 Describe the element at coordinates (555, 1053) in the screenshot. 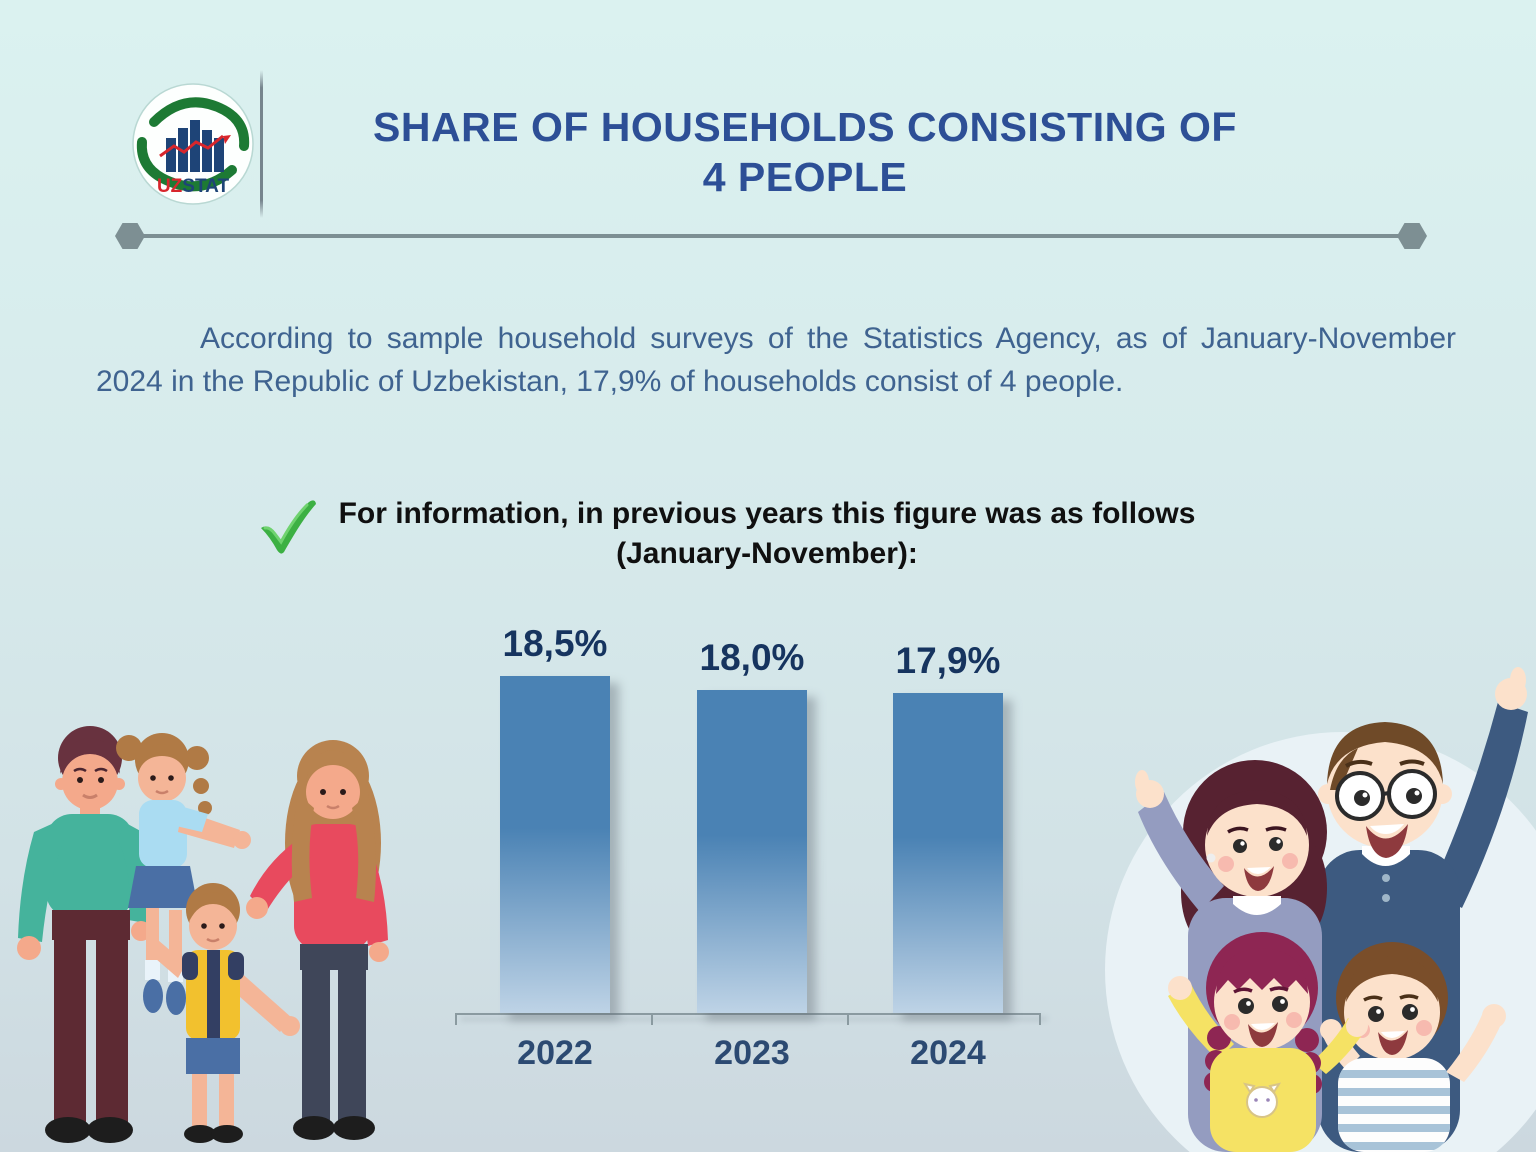

I see `bar-category-label: 2022` at that location.